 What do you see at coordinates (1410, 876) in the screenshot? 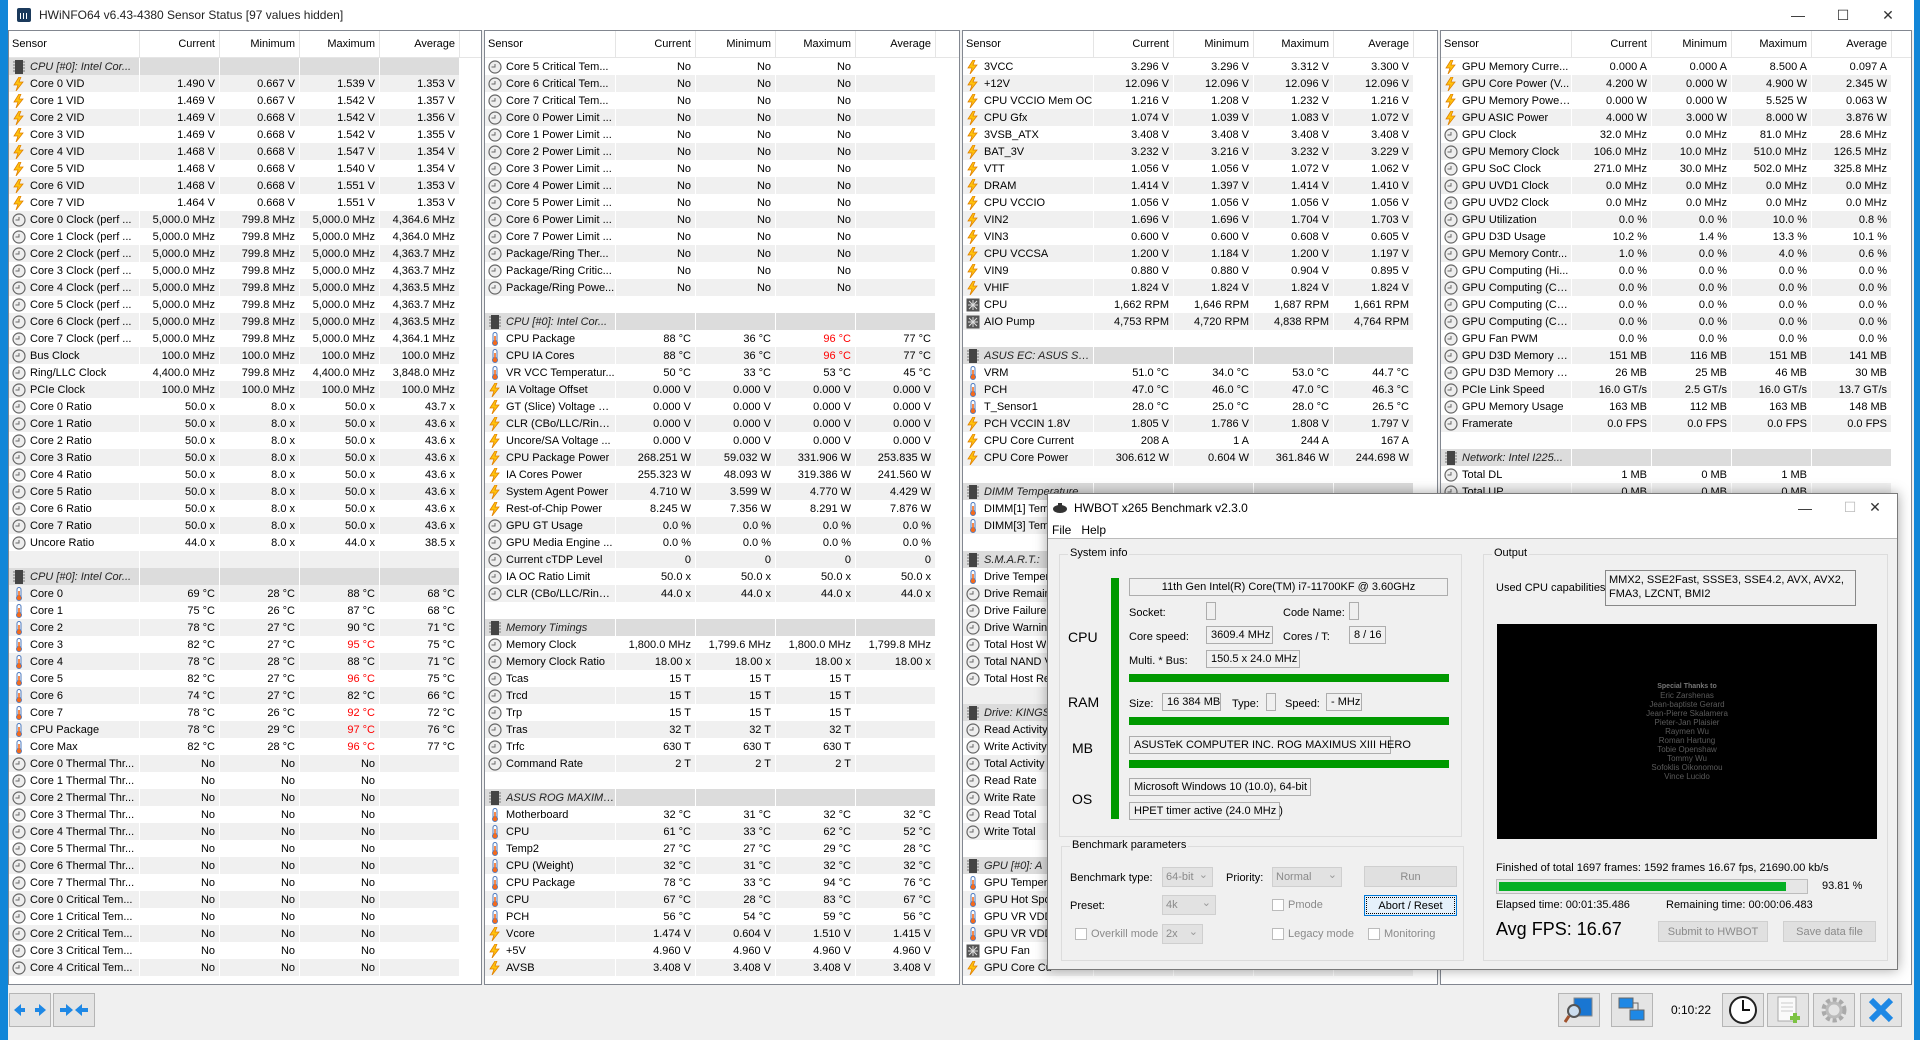
I see `run-button: Run` at bounding box center [1410, 876].